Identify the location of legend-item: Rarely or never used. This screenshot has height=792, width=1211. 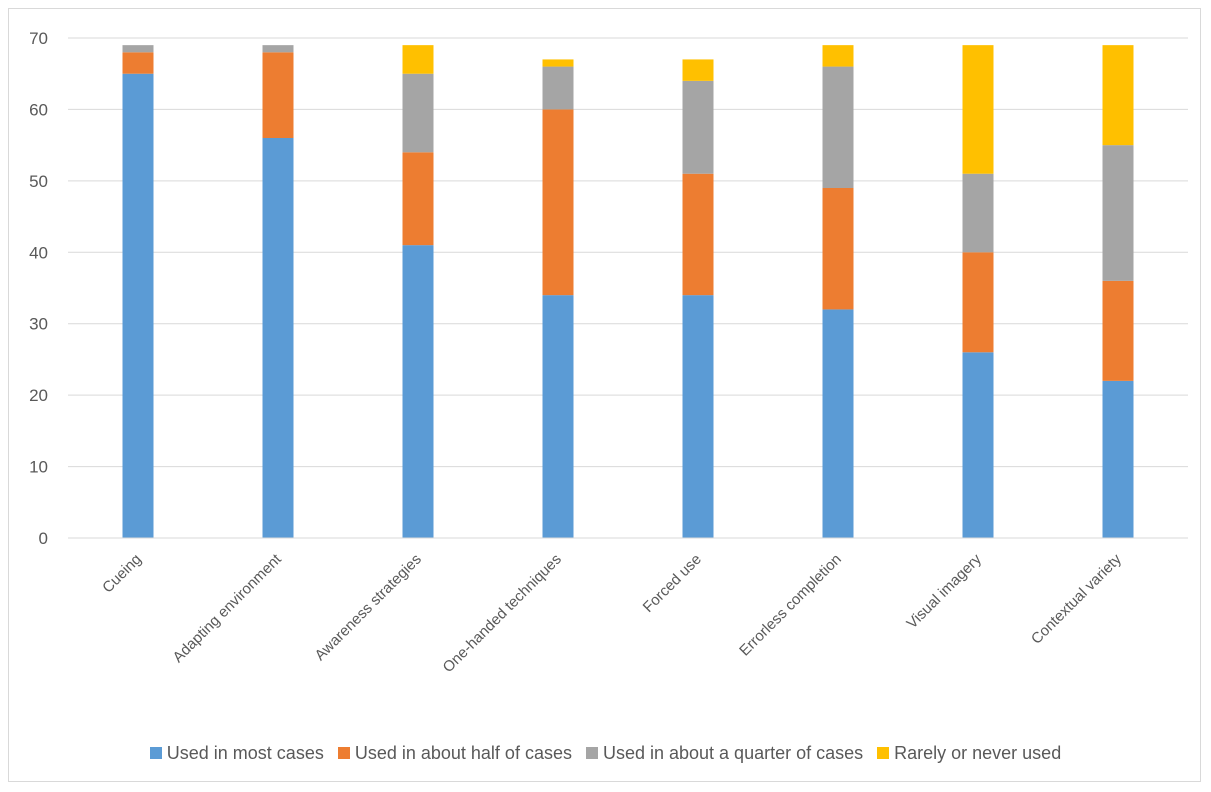
(969, 753).